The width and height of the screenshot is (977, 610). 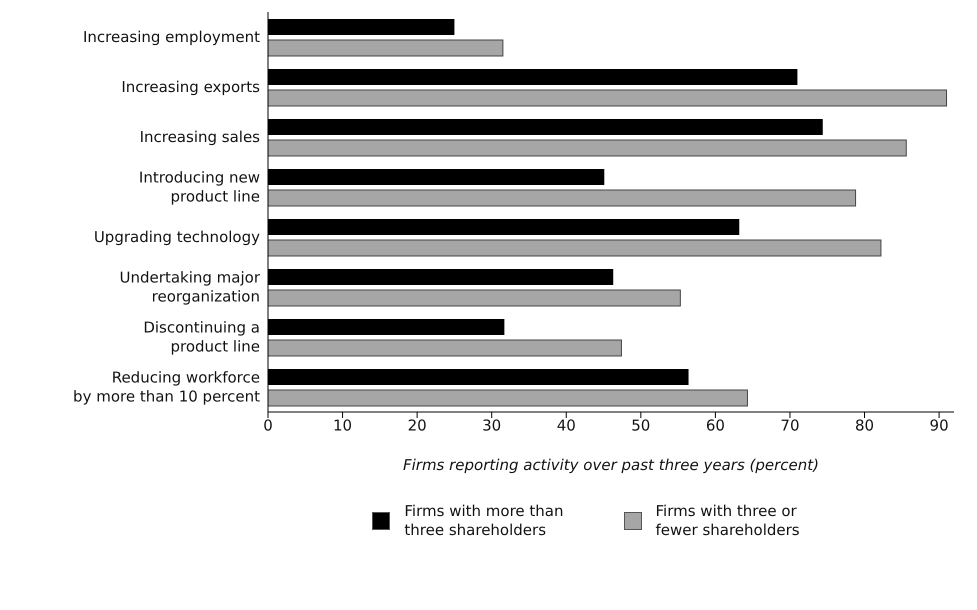 I want to click on y-tick-label: Upgrading technology, so click(x=177, y=237).